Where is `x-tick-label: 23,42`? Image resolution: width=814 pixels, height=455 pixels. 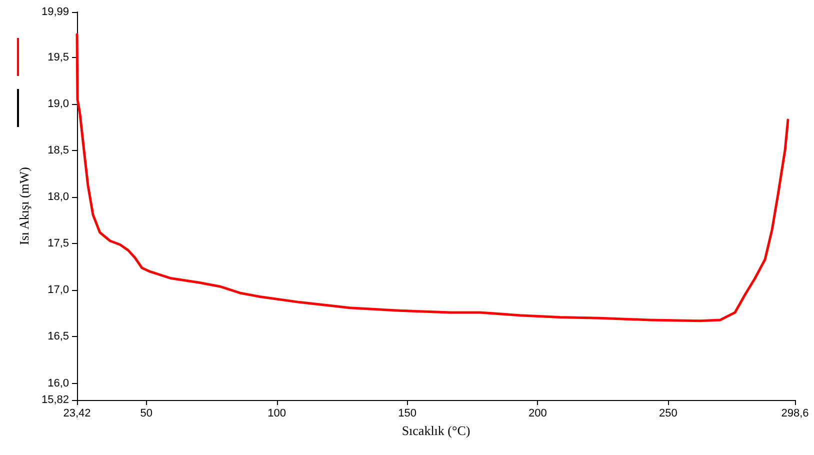 x-tick-label: 23,42 is located at coordinates (77, 414).